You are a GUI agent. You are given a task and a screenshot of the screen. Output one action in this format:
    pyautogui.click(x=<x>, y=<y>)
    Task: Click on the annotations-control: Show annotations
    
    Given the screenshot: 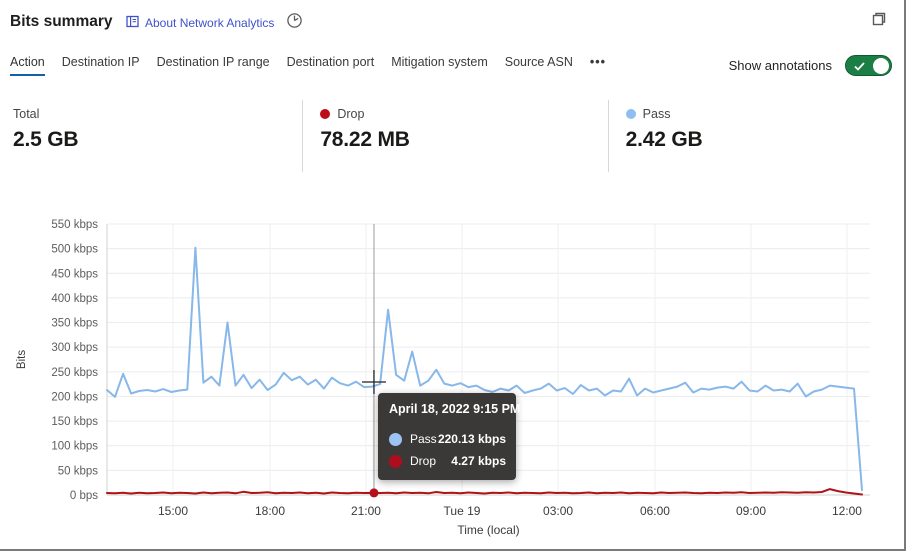 What is the action you would take?
    pyautogui.click(x=810, y=65)
    